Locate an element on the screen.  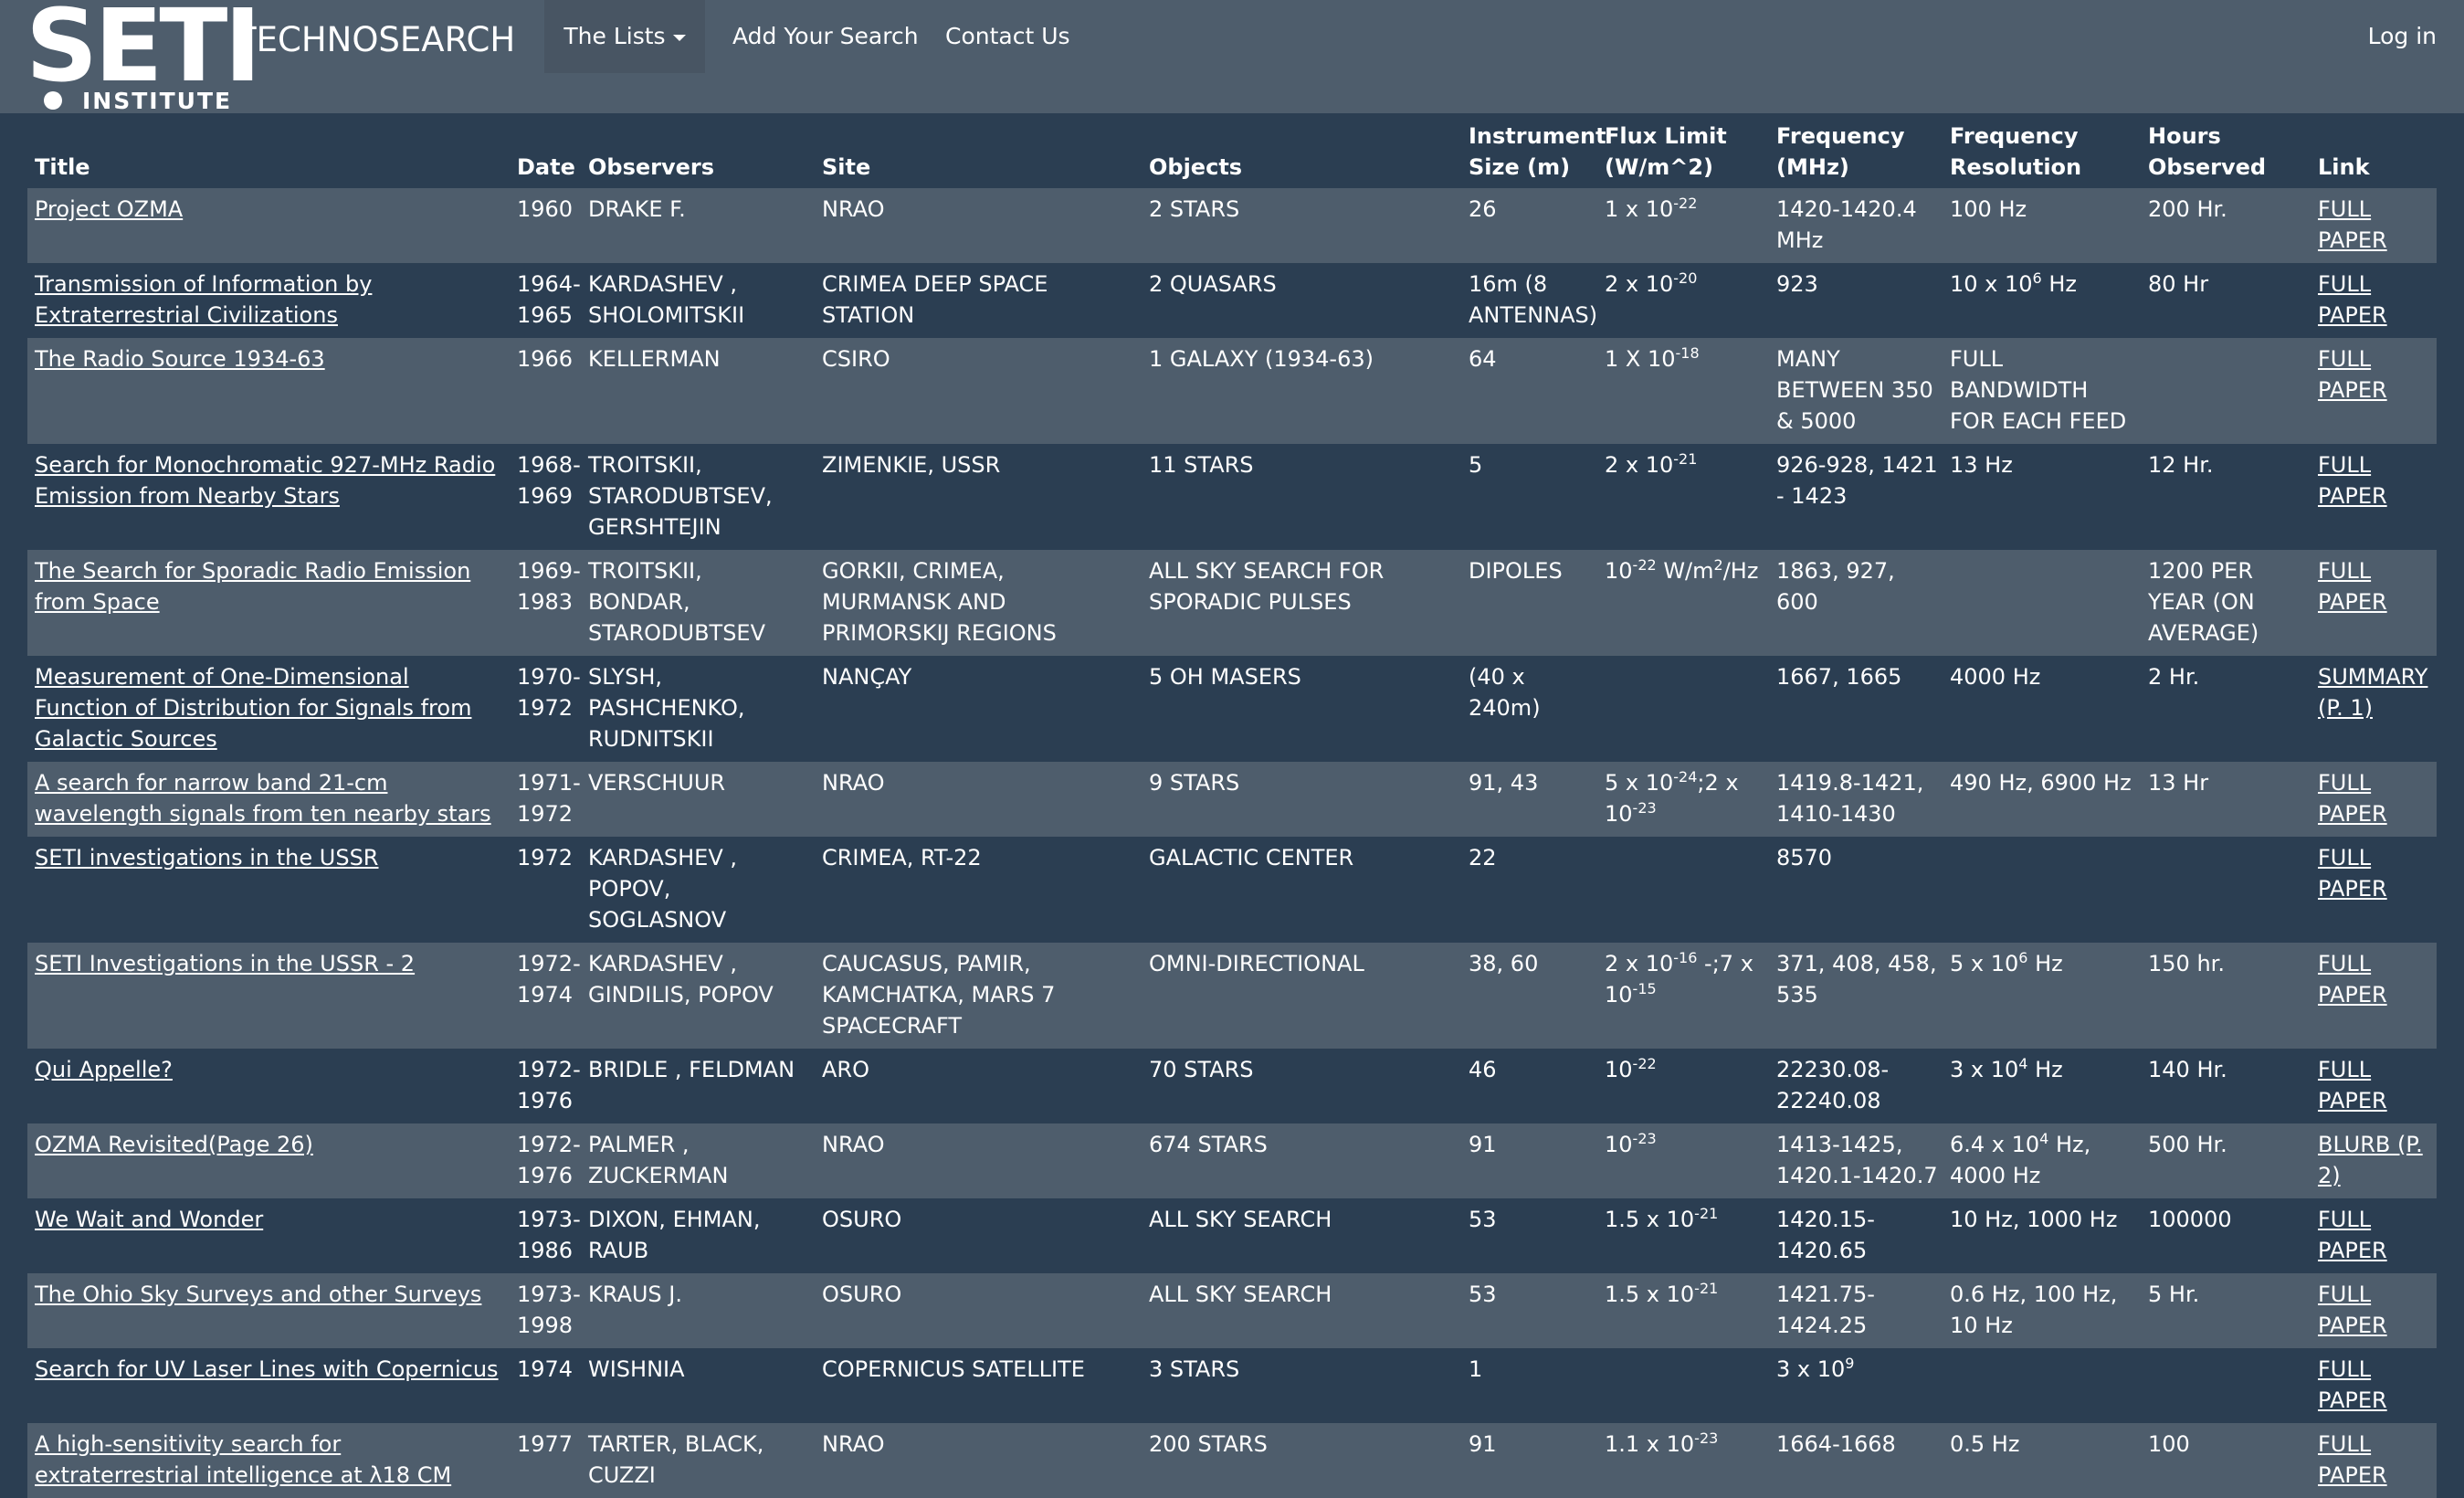
site-brand: TECHNOSEARCH is located at coordinates (376, 40).